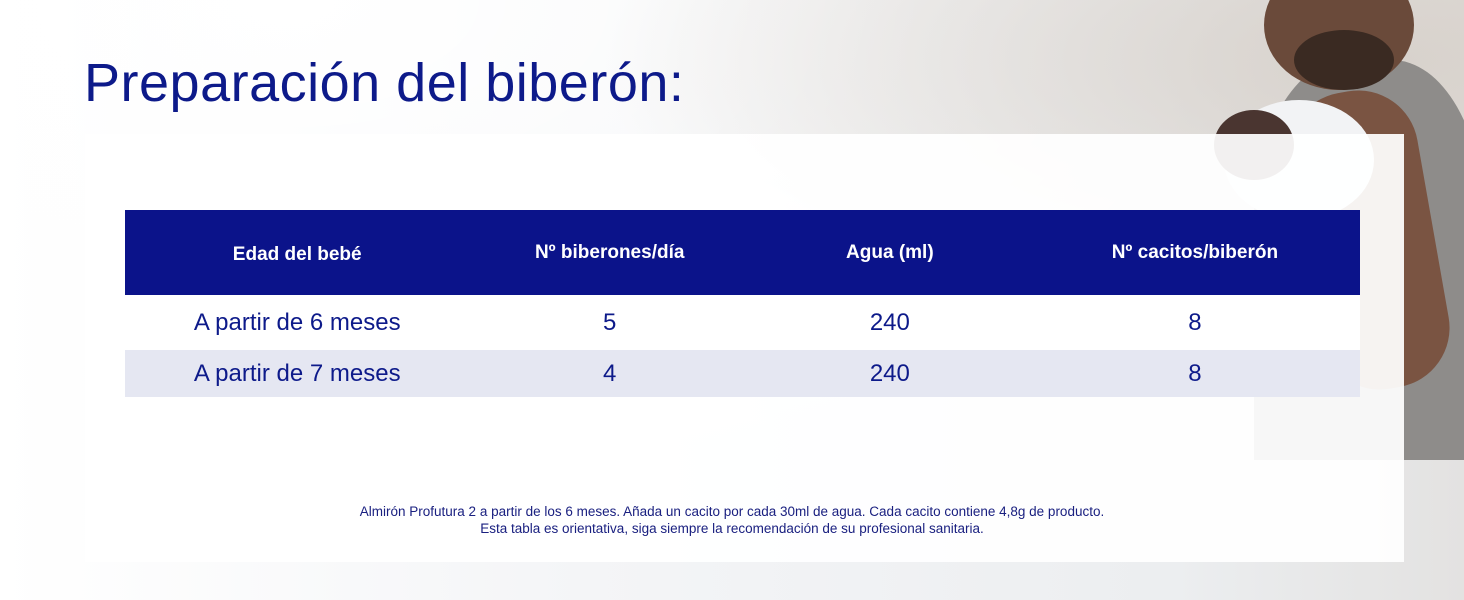 This screenshot has height=600, width=1464. Describe the element at coordinates (742, 373) in the screenshot. I see `table-row: A partir de 7 meses 4 240 8` at that location.